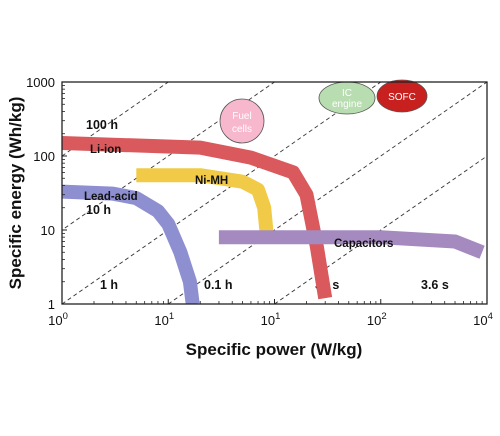 Image resolution: width=500 pixels, height=436 pixels. Describe the element at coordinates (218, 285) in the screenshot. I see `time-line-label: 0.1 h` at that location.